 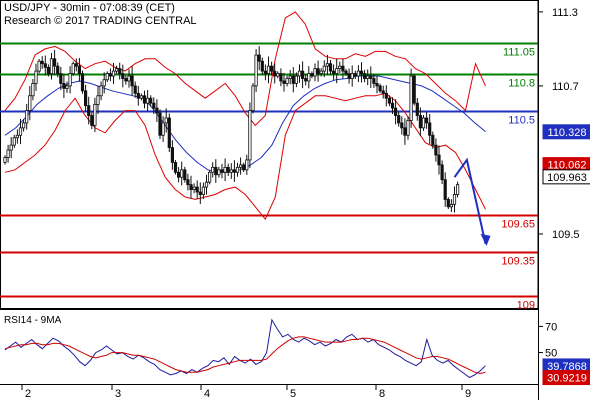 I want to click on price-tick-label: 110.7, so click(x=565, y=87).